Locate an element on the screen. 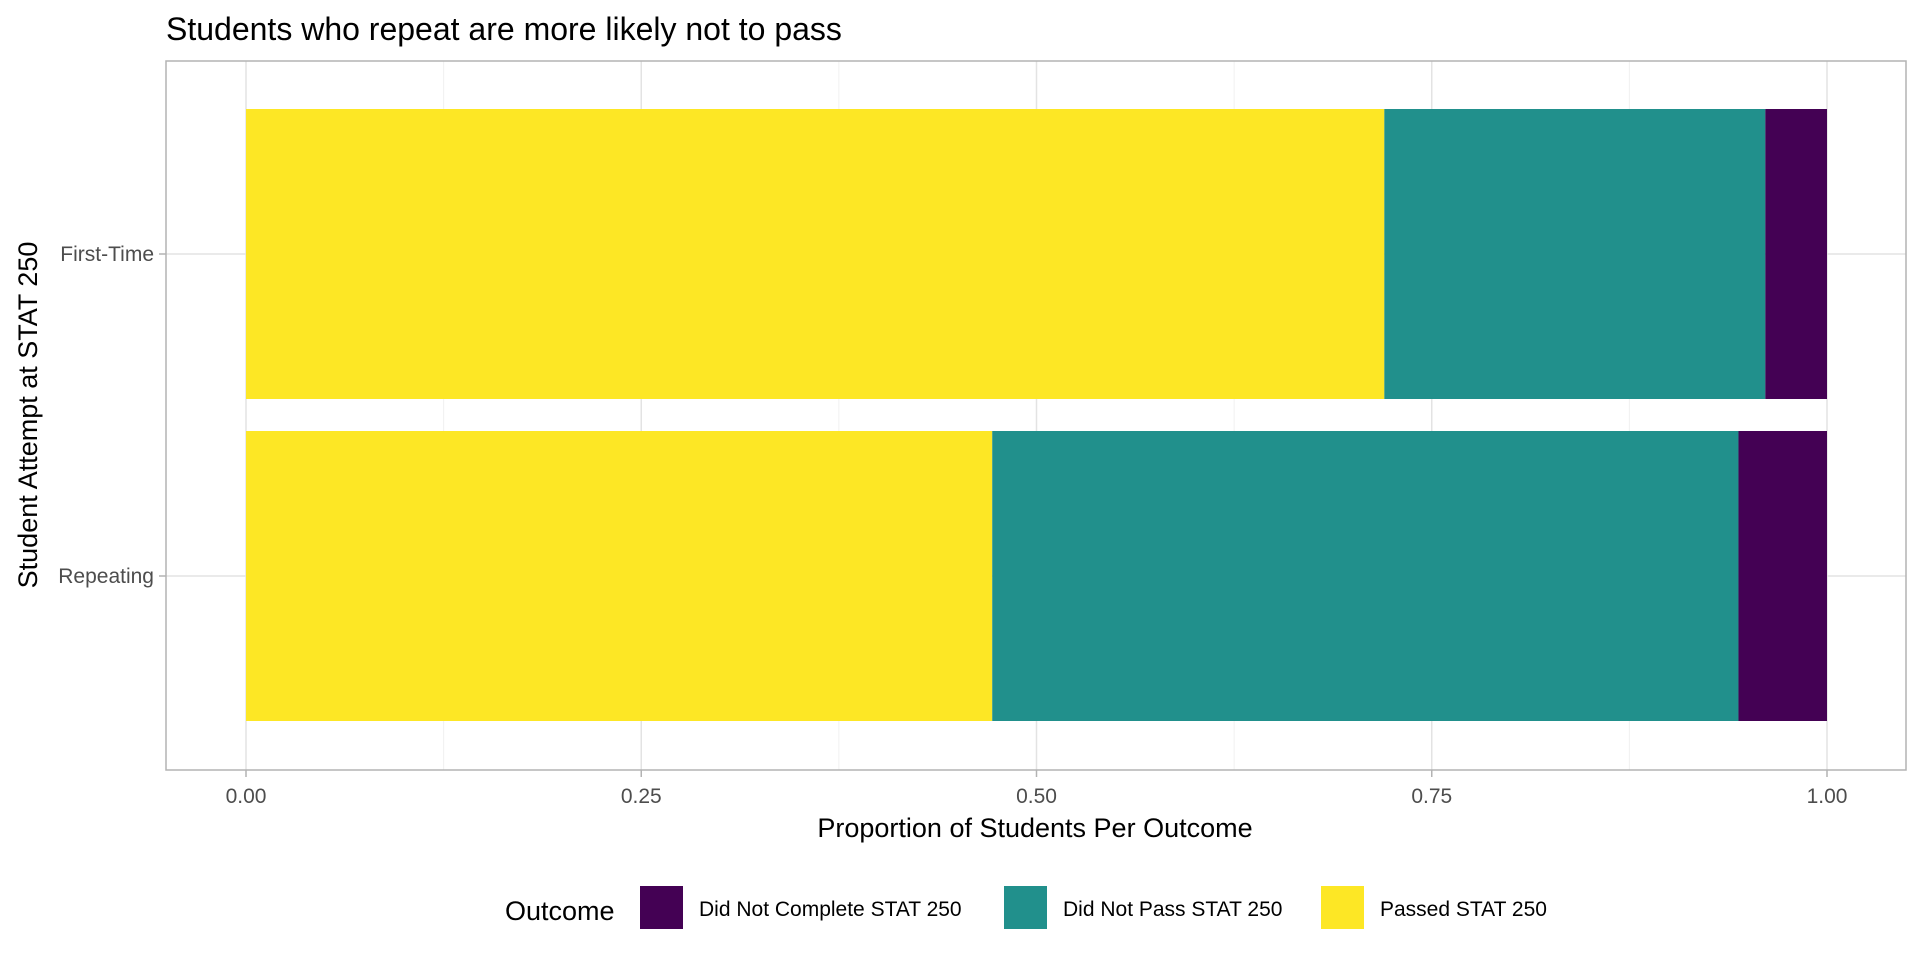  x-tick-label: 1.00 is located at coordinates (1827, 796).